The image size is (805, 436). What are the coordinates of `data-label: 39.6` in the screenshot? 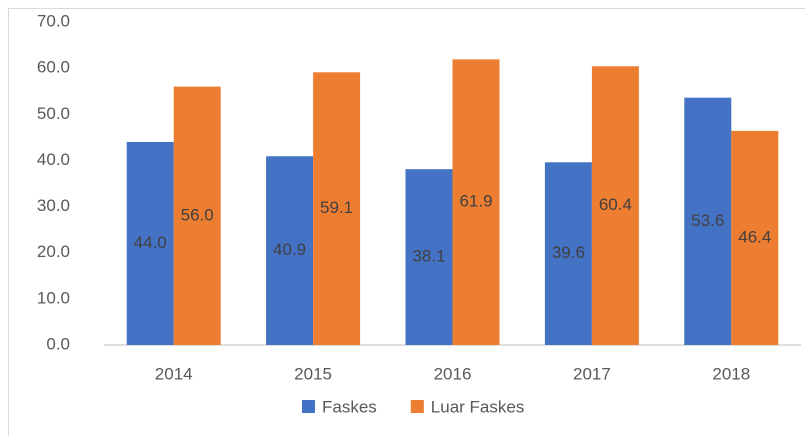 It's located at (568, 252).